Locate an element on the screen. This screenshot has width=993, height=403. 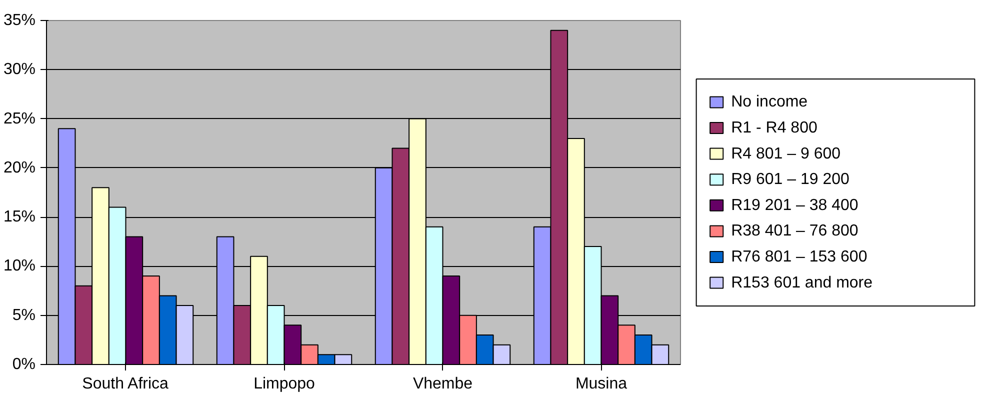
legend-label: R76 801 – 153 600 is located at coordinates (799, 257).